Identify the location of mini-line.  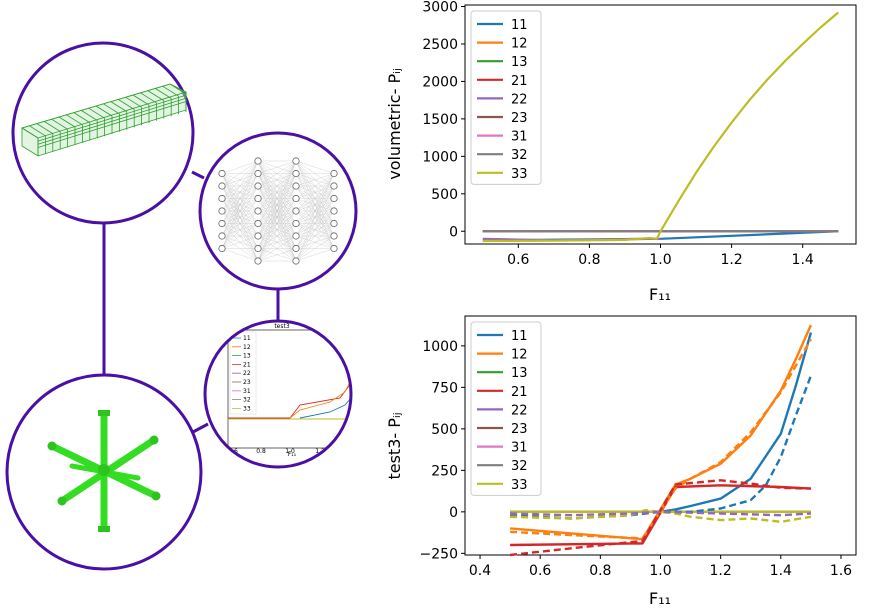
(320, 394).